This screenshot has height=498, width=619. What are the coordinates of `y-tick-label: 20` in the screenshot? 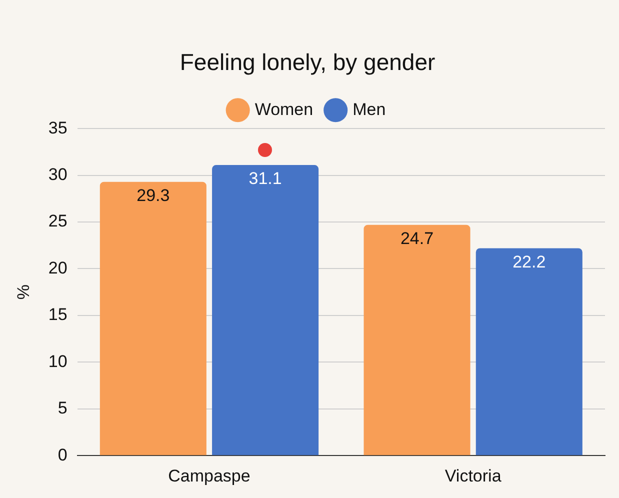 It's located at (58, 268).